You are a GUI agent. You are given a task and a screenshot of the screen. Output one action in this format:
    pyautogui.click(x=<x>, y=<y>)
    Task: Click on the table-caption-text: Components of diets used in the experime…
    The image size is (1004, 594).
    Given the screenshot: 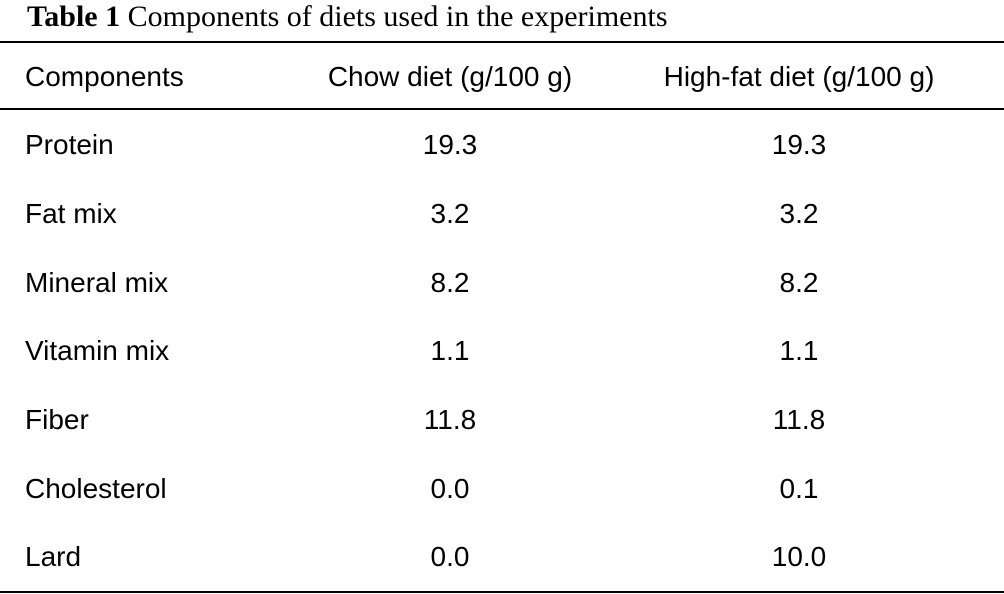 What is the action you would take?
    pyautogui.click(x=397, y=16)
    